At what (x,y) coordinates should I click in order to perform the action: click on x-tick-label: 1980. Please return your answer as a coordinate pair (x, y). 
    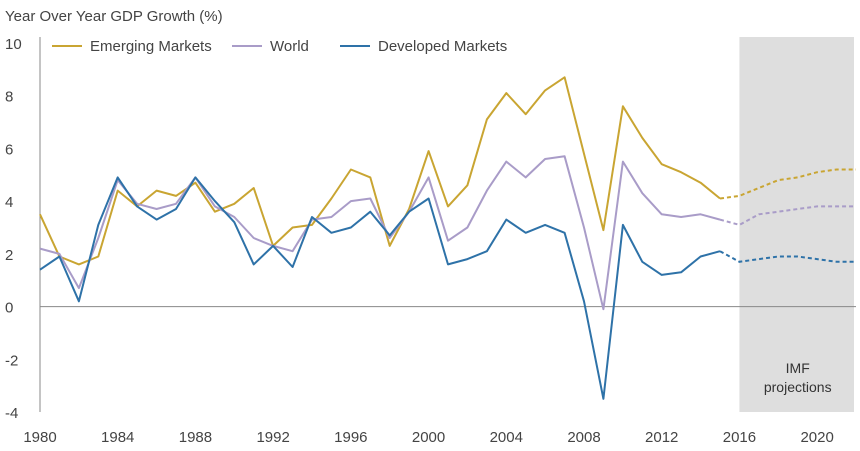
    Looking at the image, I should click on (39, 437).